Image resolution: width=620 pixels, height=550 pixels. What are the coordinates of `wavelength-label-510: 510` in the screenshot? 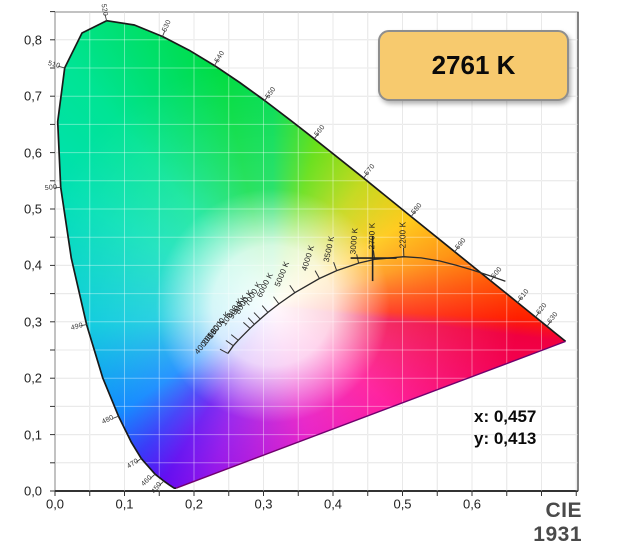 It's located at (53, 64).